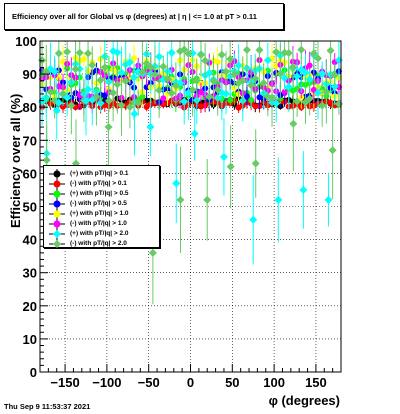 This screenshot has height=414, width=400. I want to click on legend-label: (+) with pT/|q| > 2.0, so click(99, 233).